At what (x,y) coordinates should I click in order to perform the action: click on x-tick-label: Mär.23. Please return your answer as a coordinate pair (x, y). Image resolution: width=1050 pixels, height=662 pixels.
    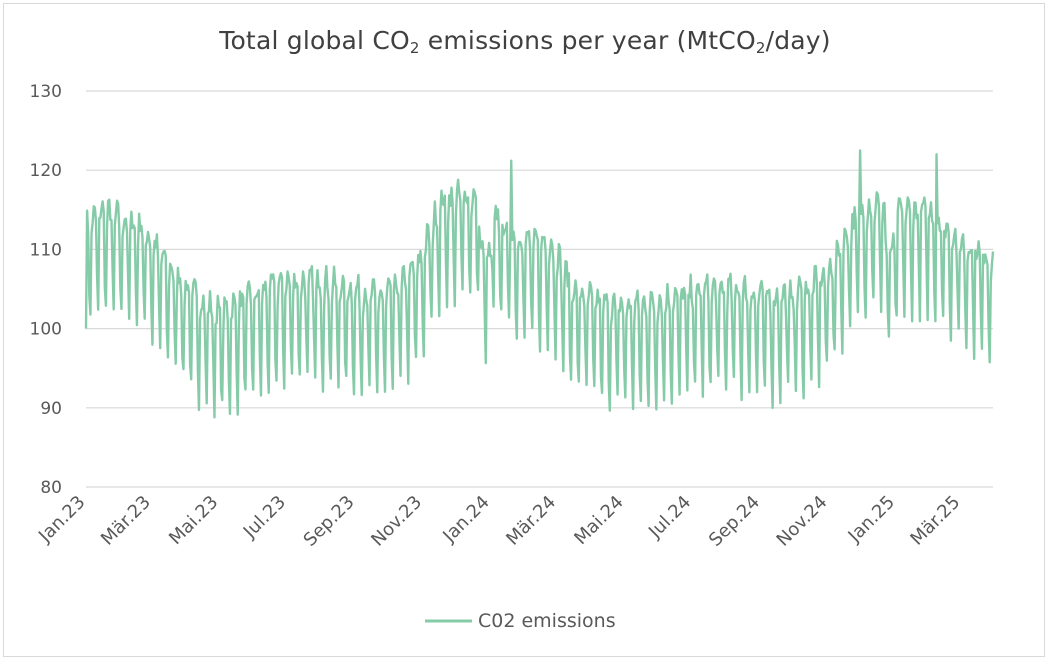
    Looking at the image, I should click on (126, 521).